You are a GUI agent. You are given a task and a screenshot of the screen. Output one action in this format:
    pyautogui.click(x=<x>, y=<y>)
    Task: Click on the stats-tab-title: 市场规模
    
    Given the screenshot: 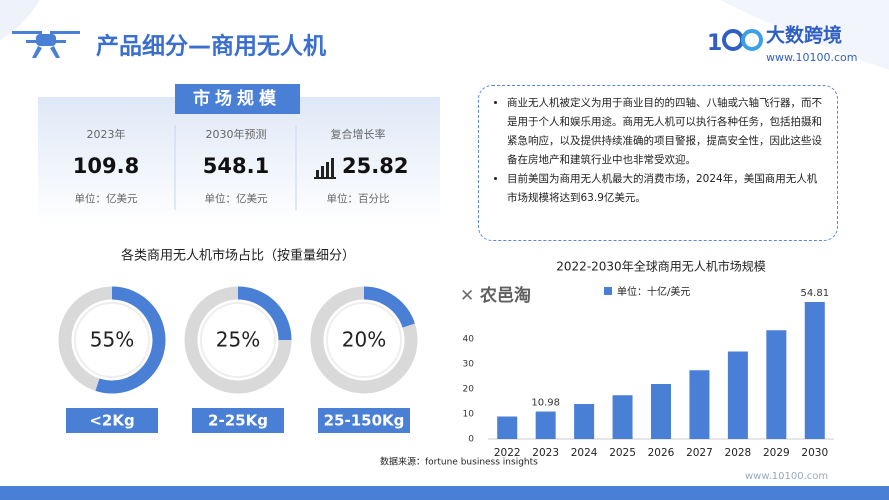 What is the action you would take?
    pyautogui.click(x=237, y=98)
    